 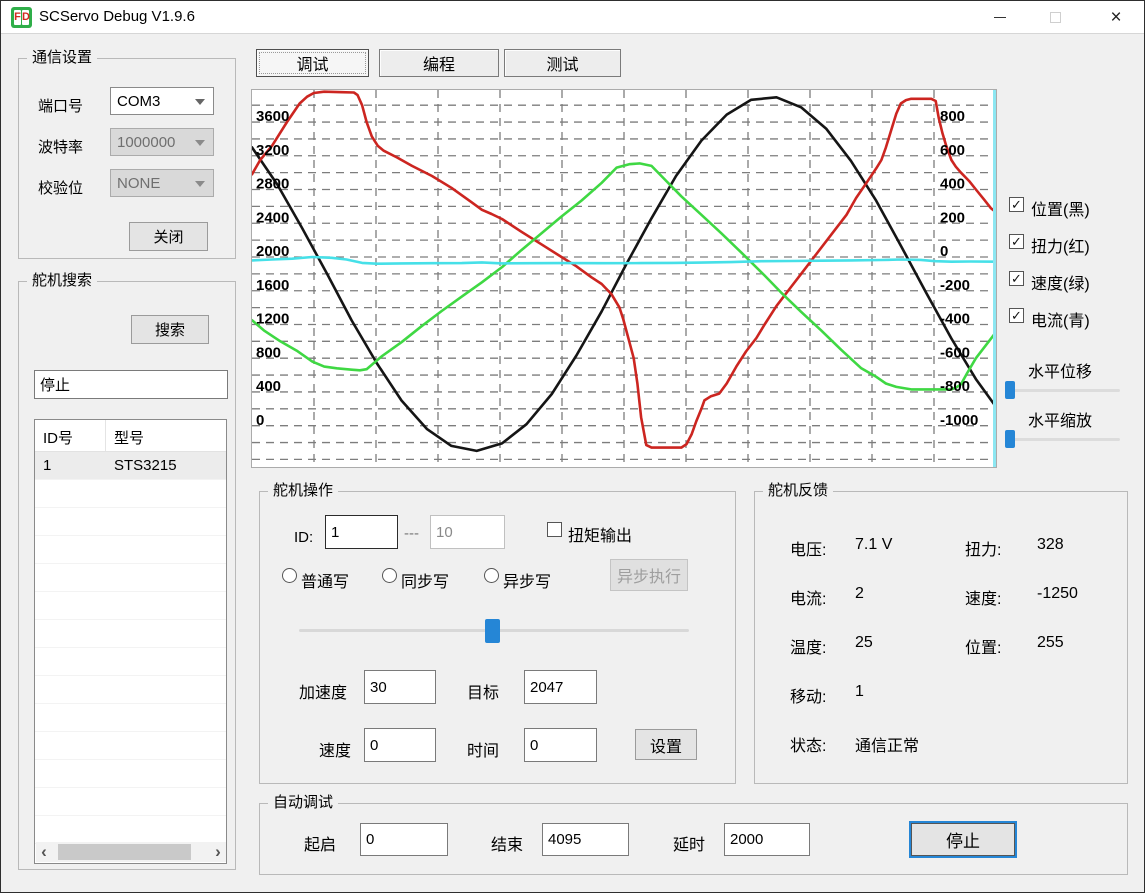 What do you see at coordinates (170, 329) in the screenshot?
I see `search-button: 搜索` at bounding box center [170, 329].